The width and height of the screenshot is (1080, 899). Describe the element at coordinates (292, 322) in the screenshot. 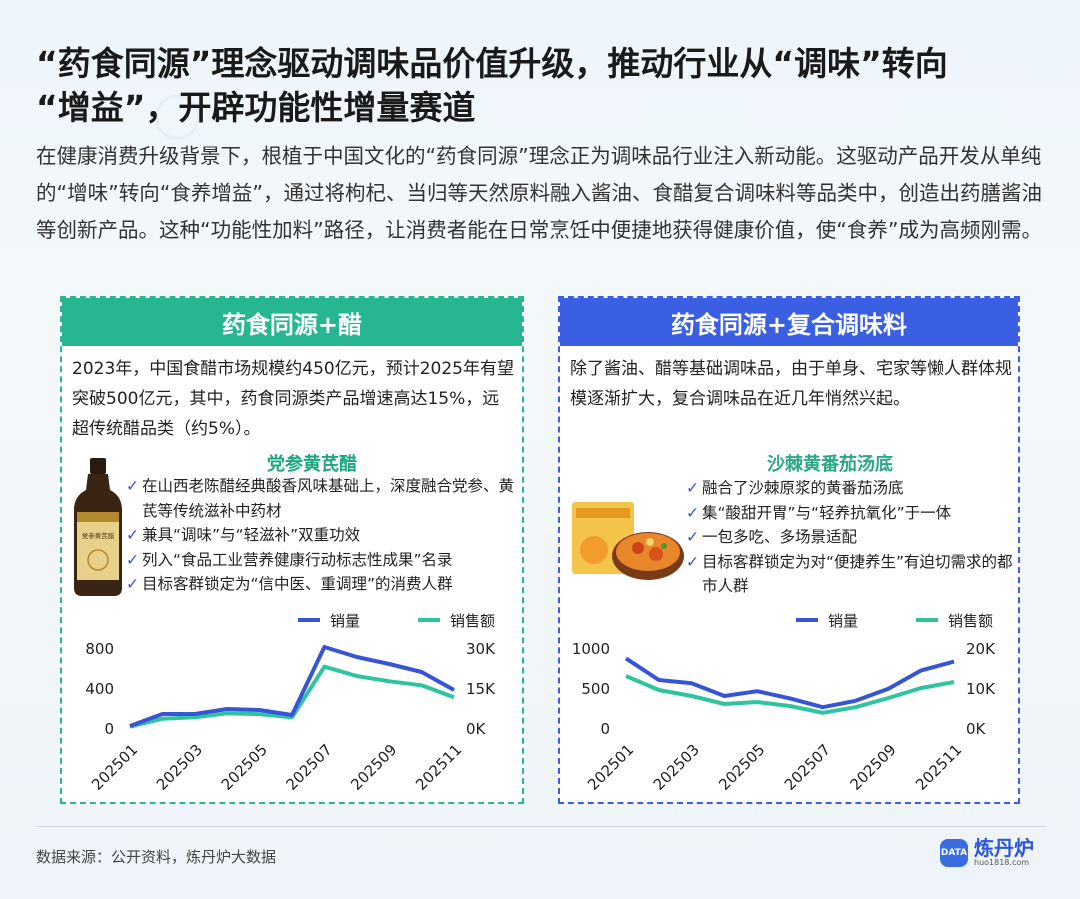

I see `panel-vinegar-header: 药食同源+醋` at that location.